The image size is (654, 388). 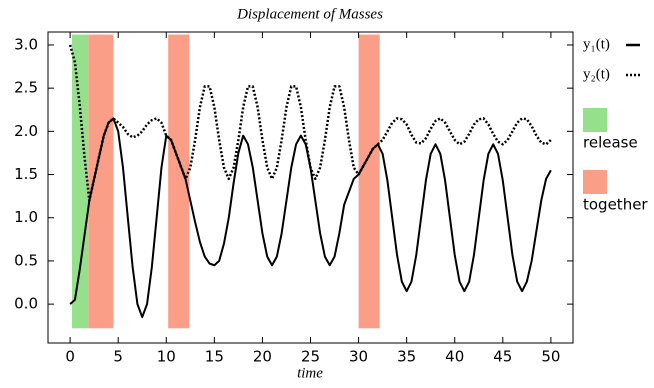 I want to click on x-tick-label: 15, so click(x=214, y=357).